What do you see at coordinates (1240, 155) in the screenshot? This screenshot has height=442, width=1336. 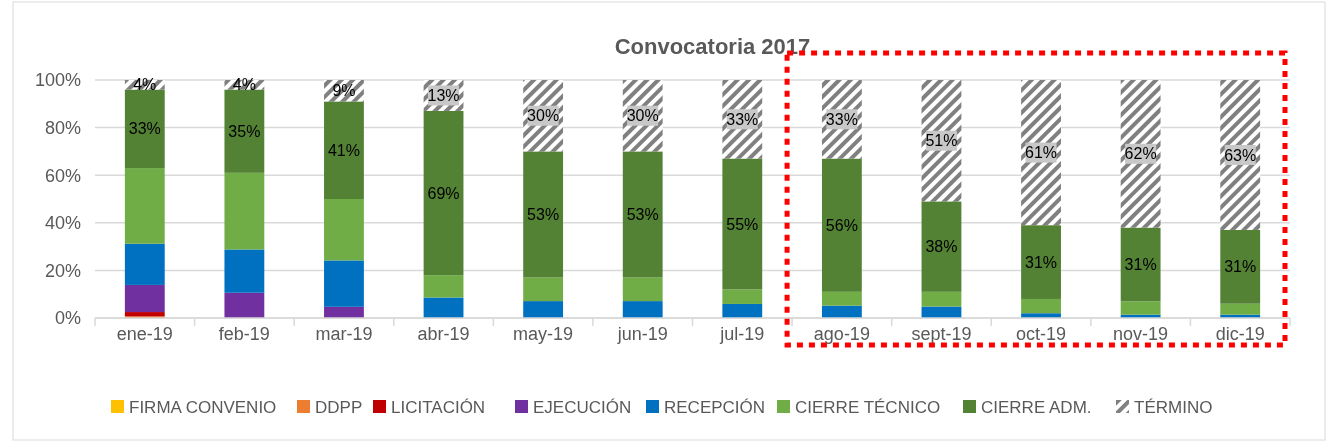 I see `data-label: 63%` at bounding box center [1240, 155].